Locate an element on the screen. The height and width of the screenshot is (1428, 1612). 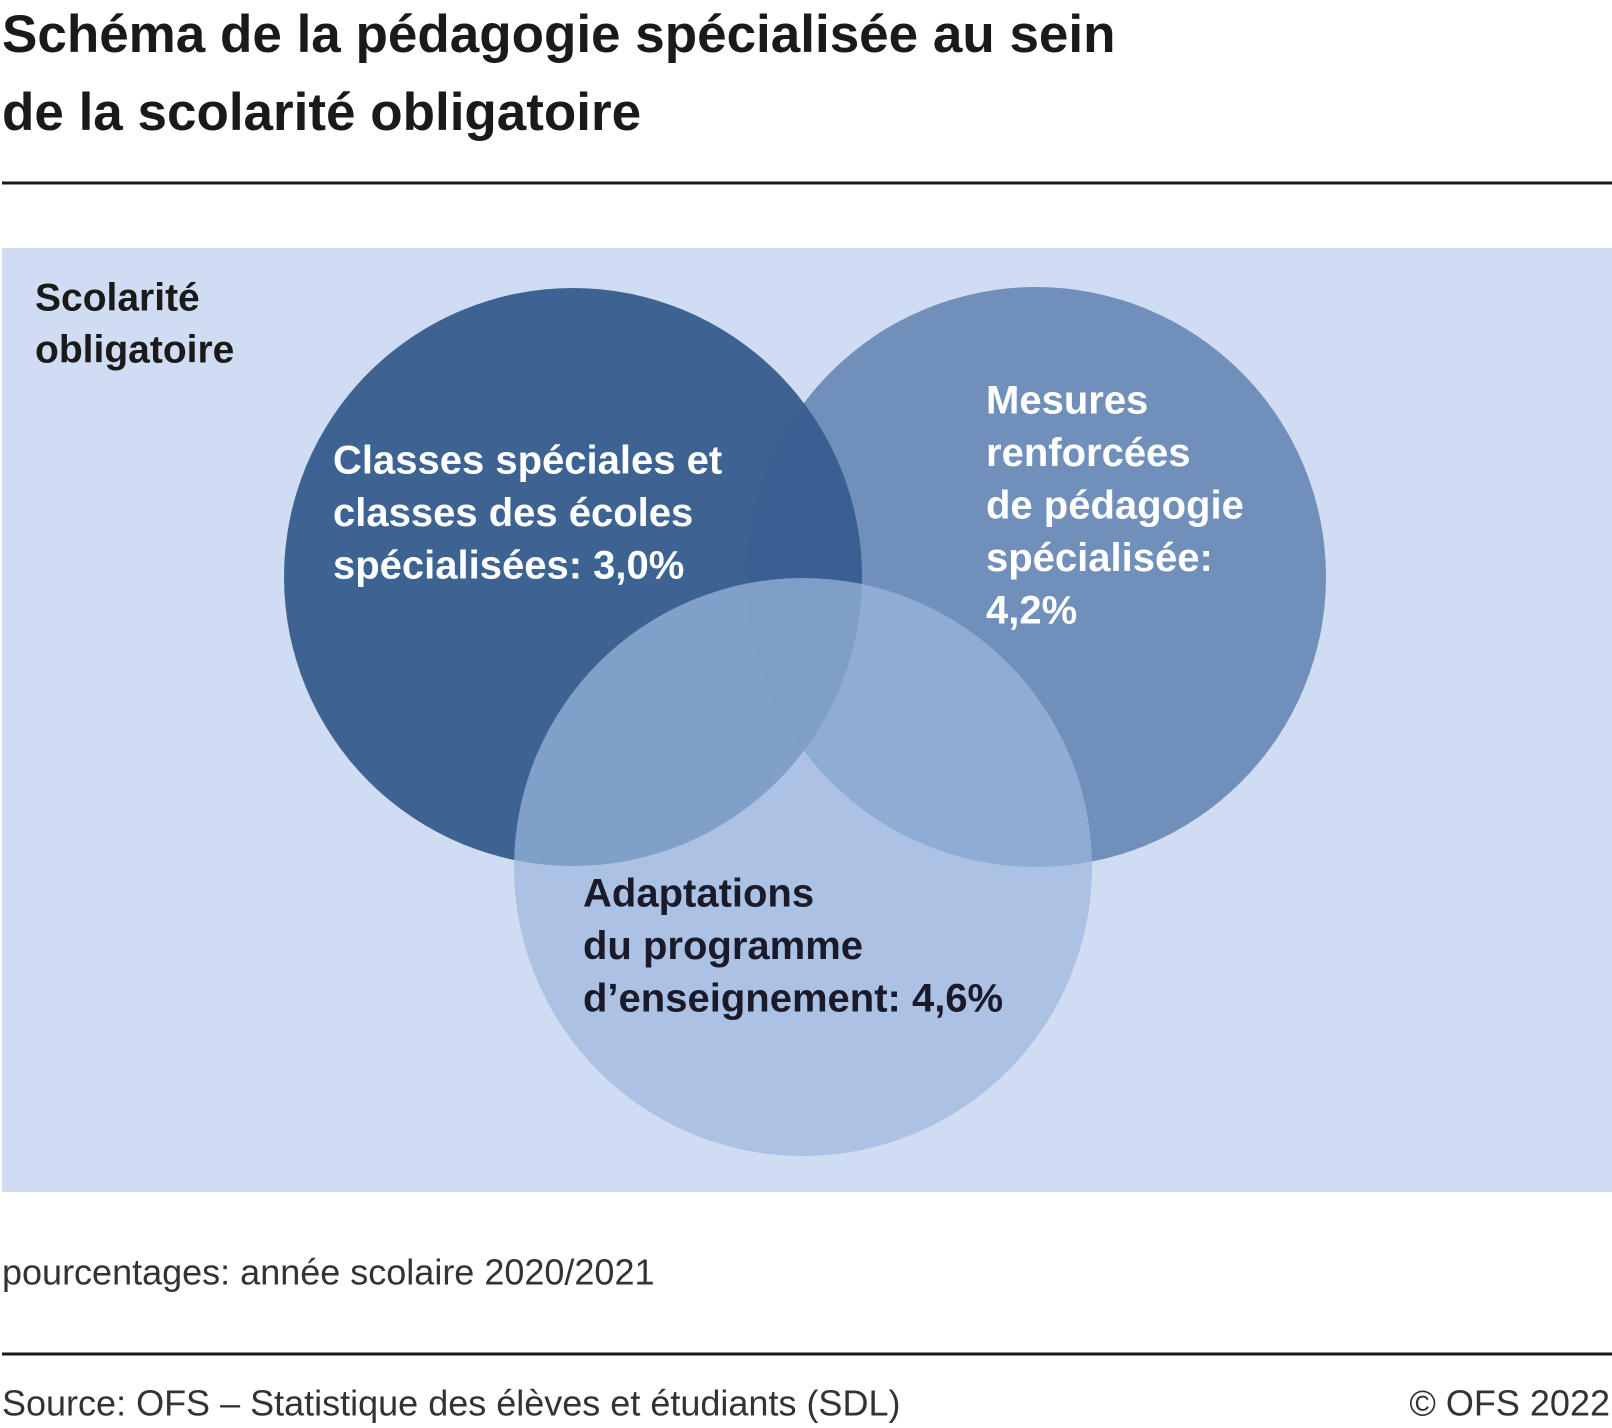
circle-label-line: d’enseignement: 4,6% is located at coordinates (793, 999).